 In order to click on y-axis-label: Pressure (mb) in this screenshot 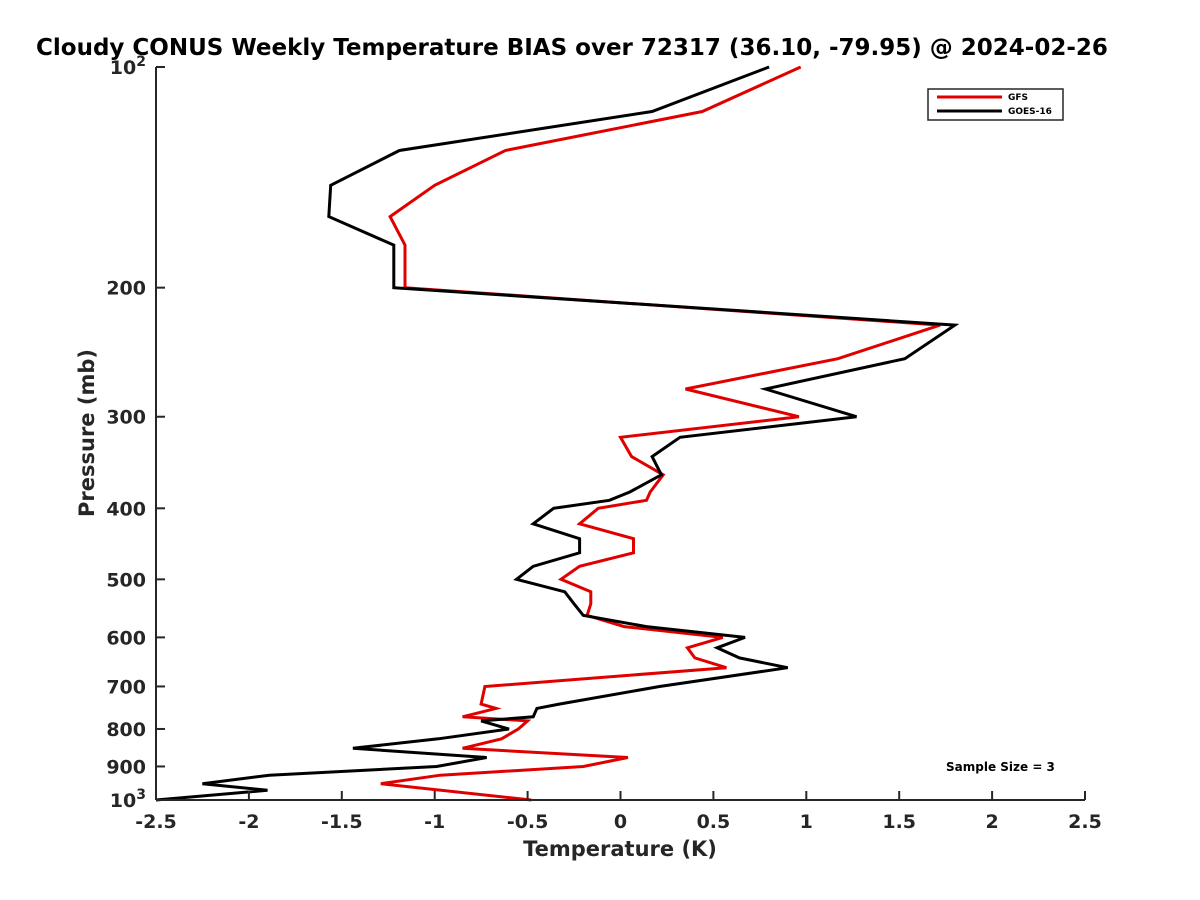, I will do `click(87, 433)`.